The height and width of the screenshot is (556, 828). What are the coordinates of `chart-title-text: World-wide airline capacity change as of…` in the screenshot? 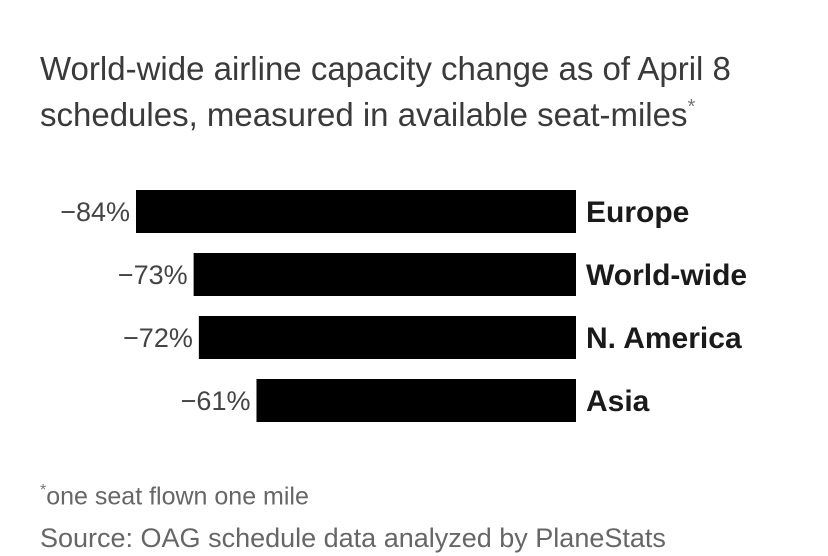 It's located at (385, 91).